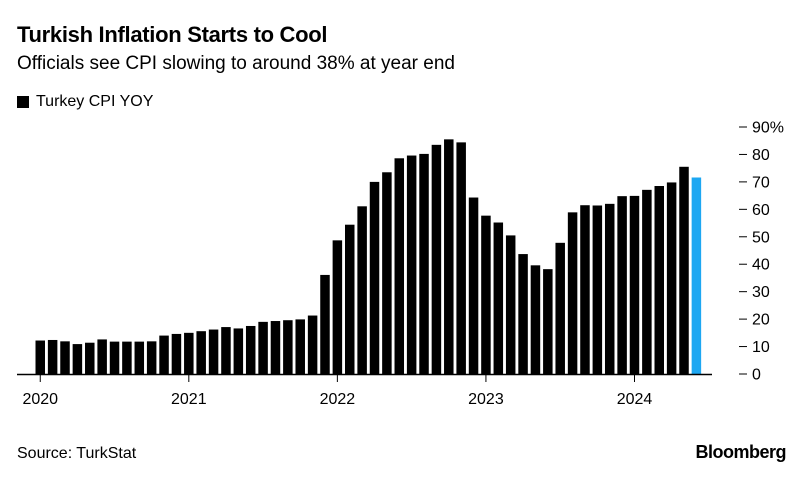 The image size is (810, 479). I want to click on legend: Turkey CPI YOY, so click(85, 102).